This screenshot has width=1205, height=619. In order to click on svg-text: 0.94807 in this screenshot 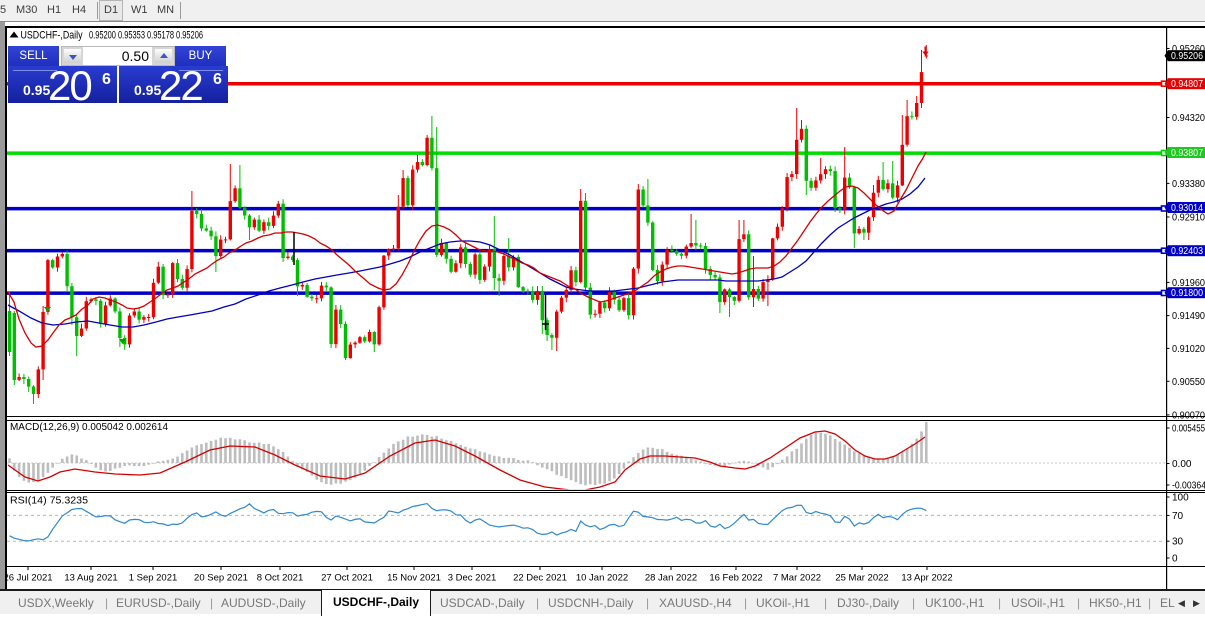, I will do `click(1187, 84)`.